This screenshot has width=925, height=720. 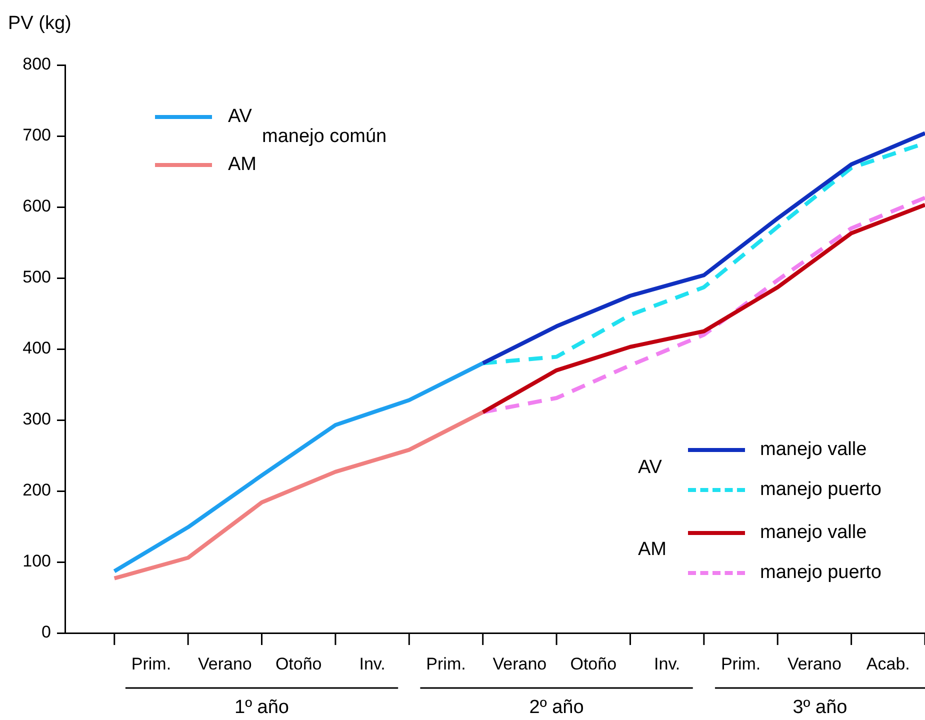 What do you see at coordinates (556, 707) in the screenshot?
I see `text: 2º año` at bounding box center [556, 707].